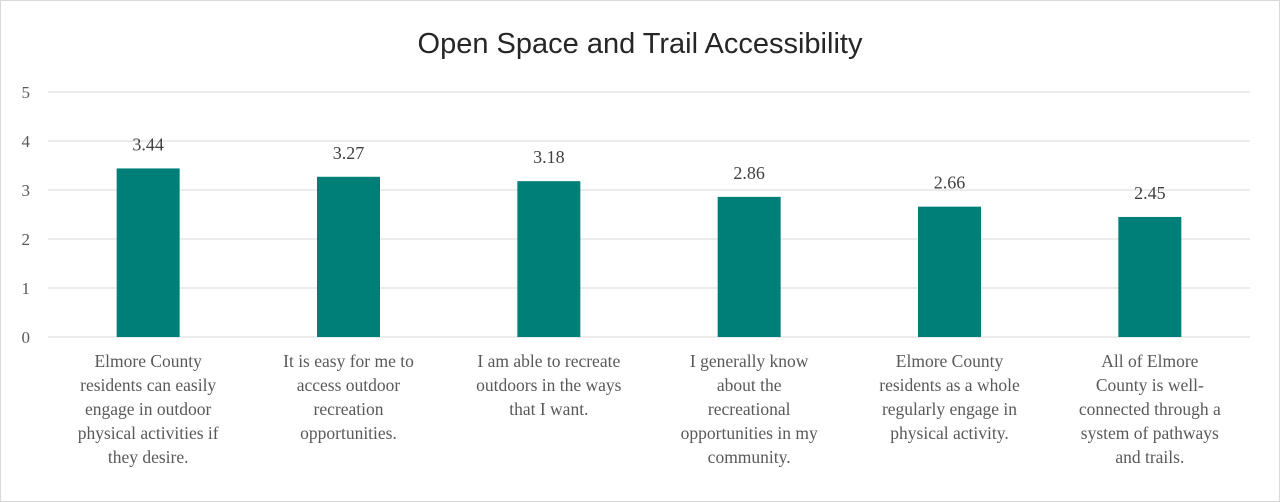  Describe the element at coordinates (26, 215) in the screenshot. I see `y-axis-ticks: 0 1 2 3 4 5` at that location.